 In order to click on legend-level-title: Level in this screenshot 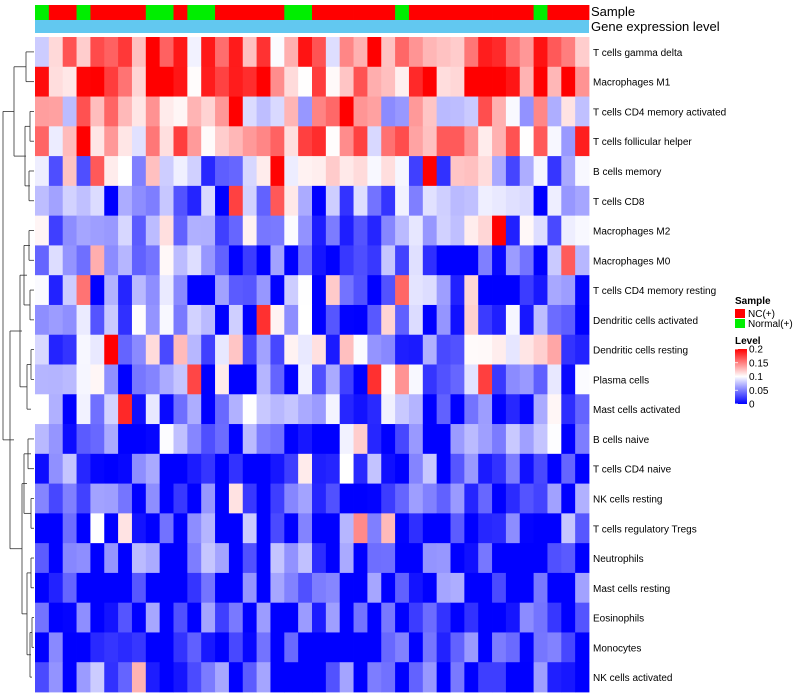, I will do `click(748, 341)`.